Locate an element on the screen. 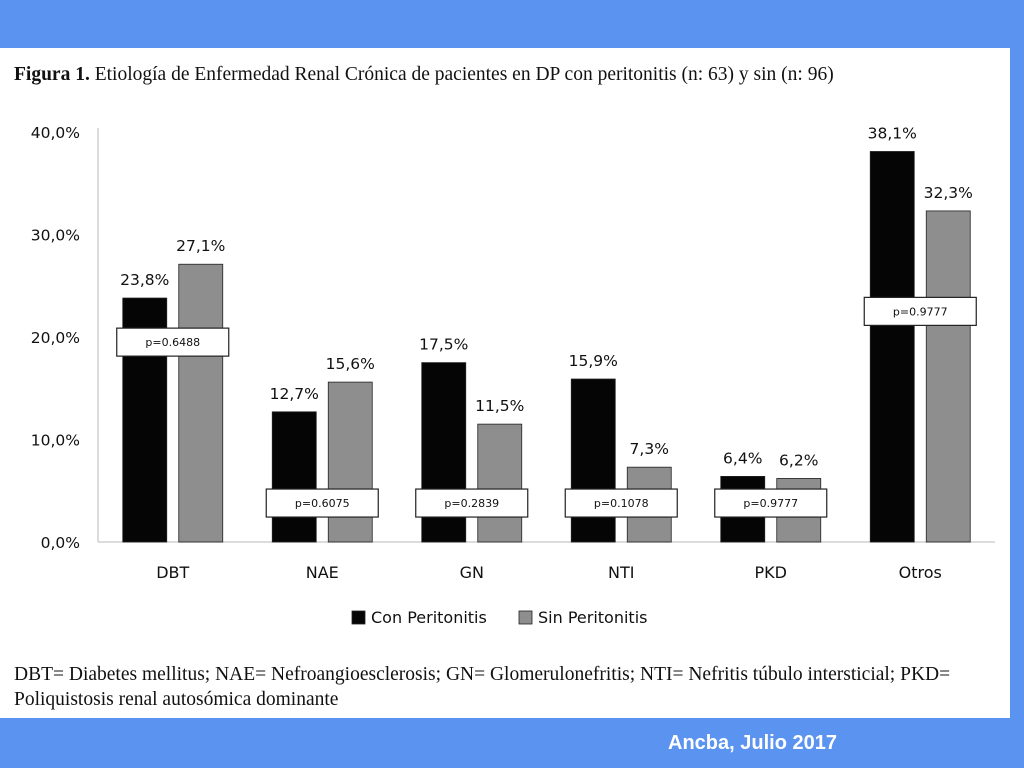 The height and width of the screenshot is (768, 1024). x-category-label: NTI is located at coordinates (621, 572).